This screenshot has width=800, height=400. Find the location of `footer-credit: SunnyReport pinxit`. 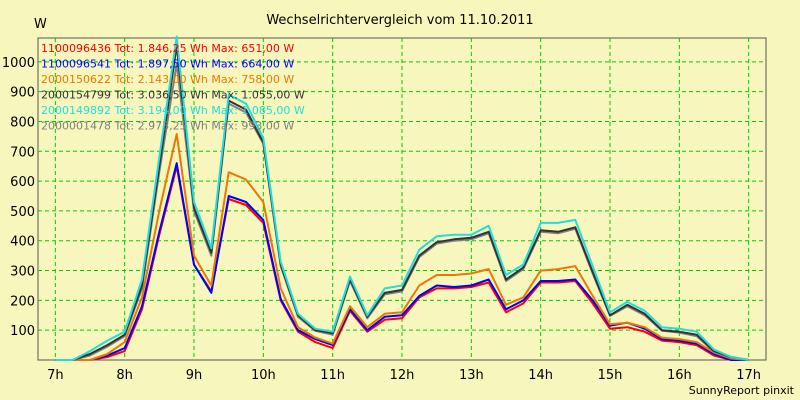

footer-credit: SunnyReport pinxit is located at coordinates (742, 390).